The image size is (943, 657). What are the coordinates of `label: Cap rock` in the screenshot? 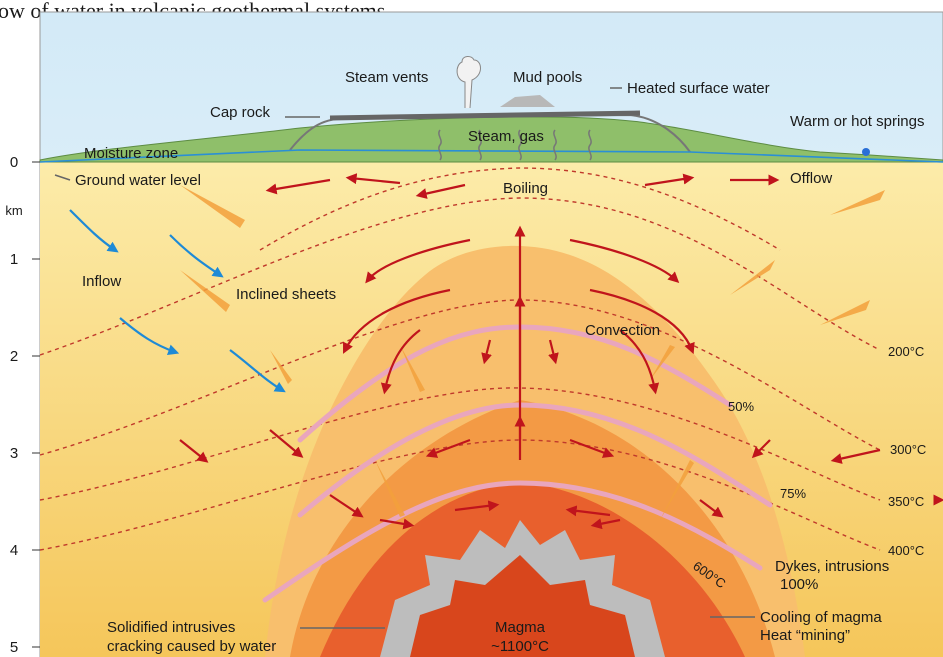 It's located at (240, 112).